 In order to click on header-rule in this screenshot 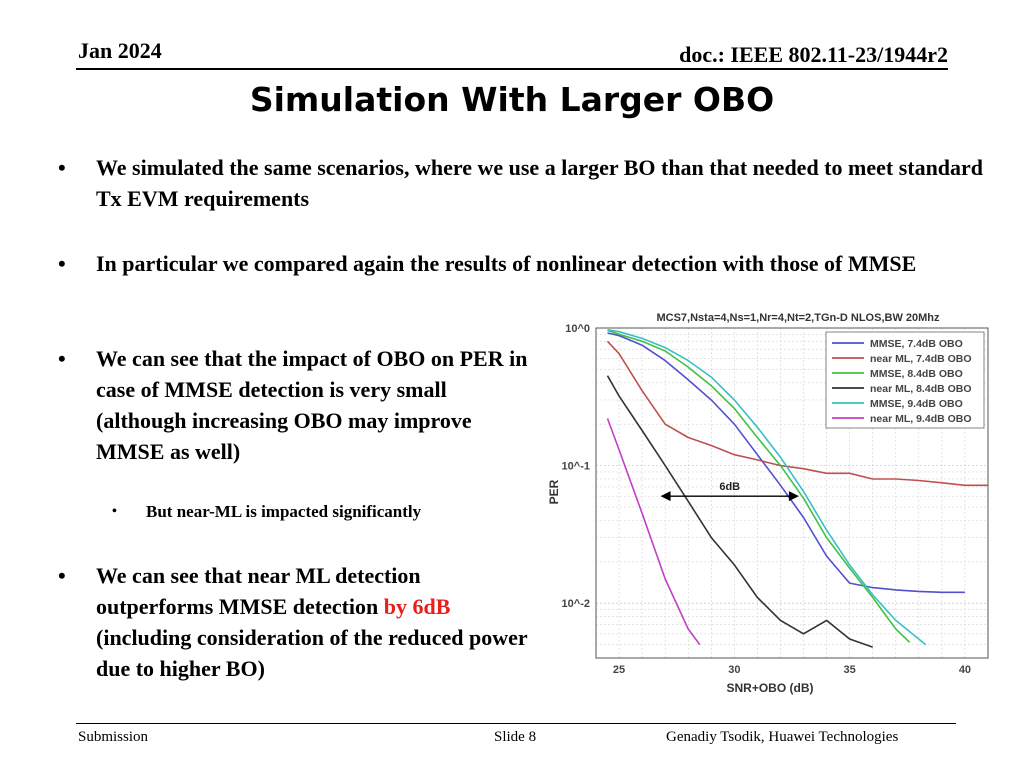, I will do `click(512, 69)`.